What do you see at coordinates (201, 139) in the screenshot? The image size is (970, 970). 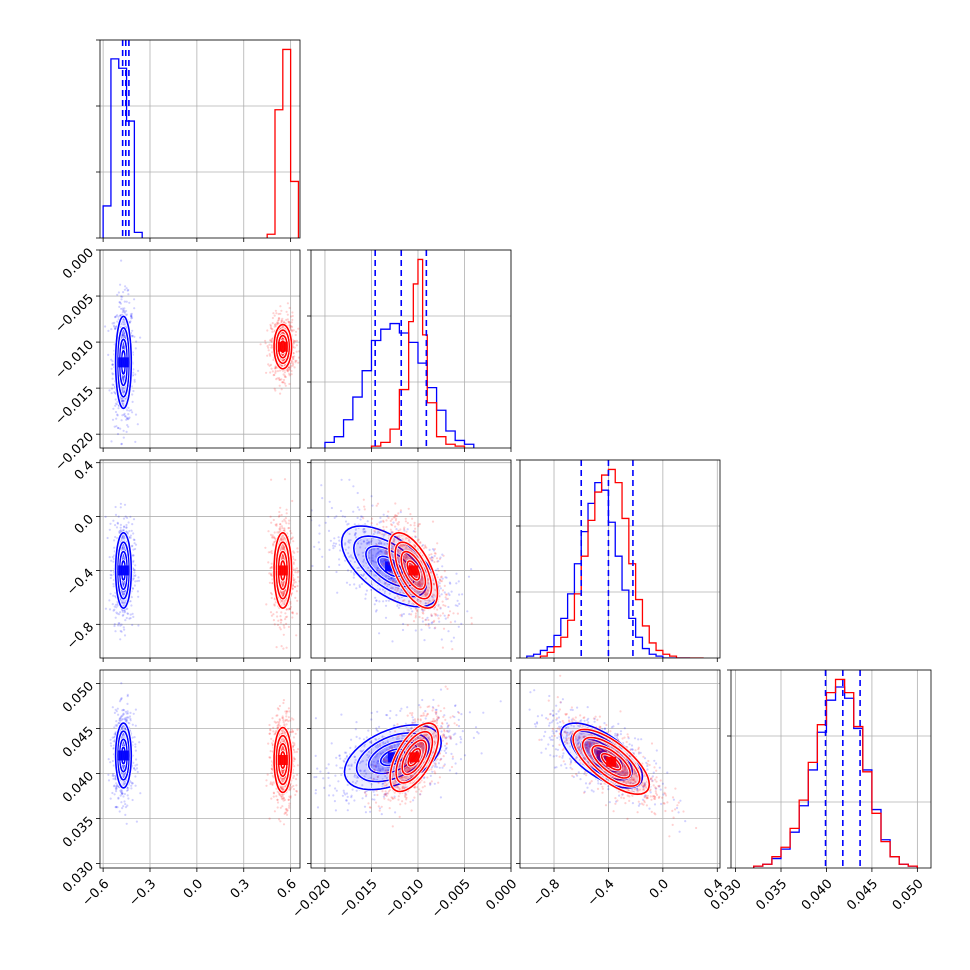 I see `histogram-content` at bounding box center [201, 139].